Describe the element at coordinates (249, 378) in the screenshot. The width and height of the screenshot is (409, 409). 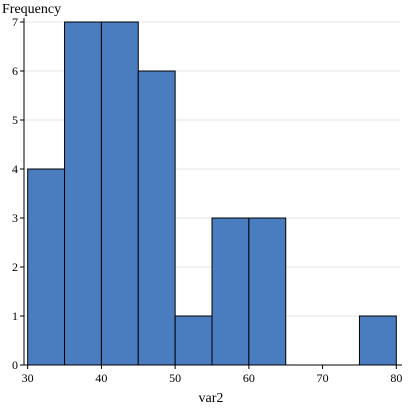
I see `x-tick-label: 60` at that location.